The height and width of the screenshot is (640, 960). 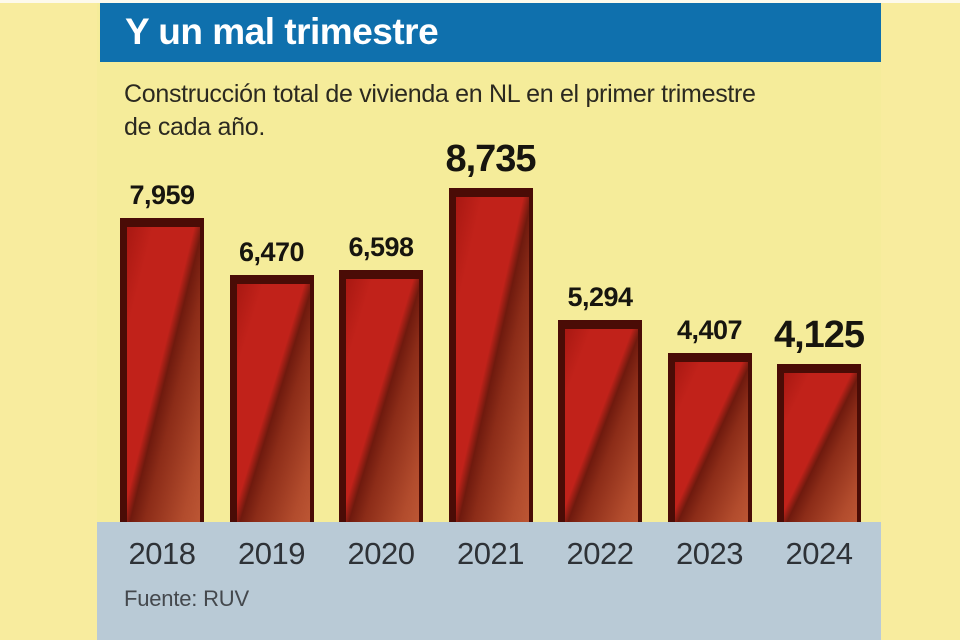 What do you see at coordinates (819, 443) in the screenshot?
I see `bar-2024` at bounding box center [819, 443].